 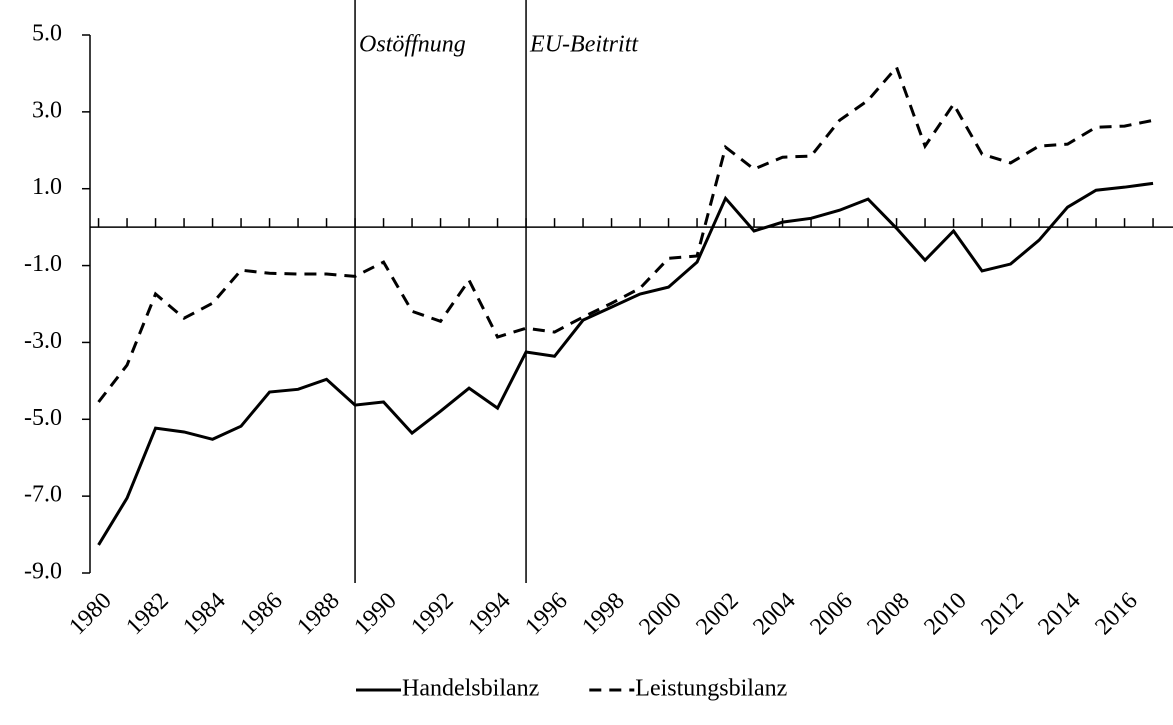 What do you see at coordinates (375, 614) in the screenshot?
I see `x-tick-label: 1990` at bounding box center [375, 614].